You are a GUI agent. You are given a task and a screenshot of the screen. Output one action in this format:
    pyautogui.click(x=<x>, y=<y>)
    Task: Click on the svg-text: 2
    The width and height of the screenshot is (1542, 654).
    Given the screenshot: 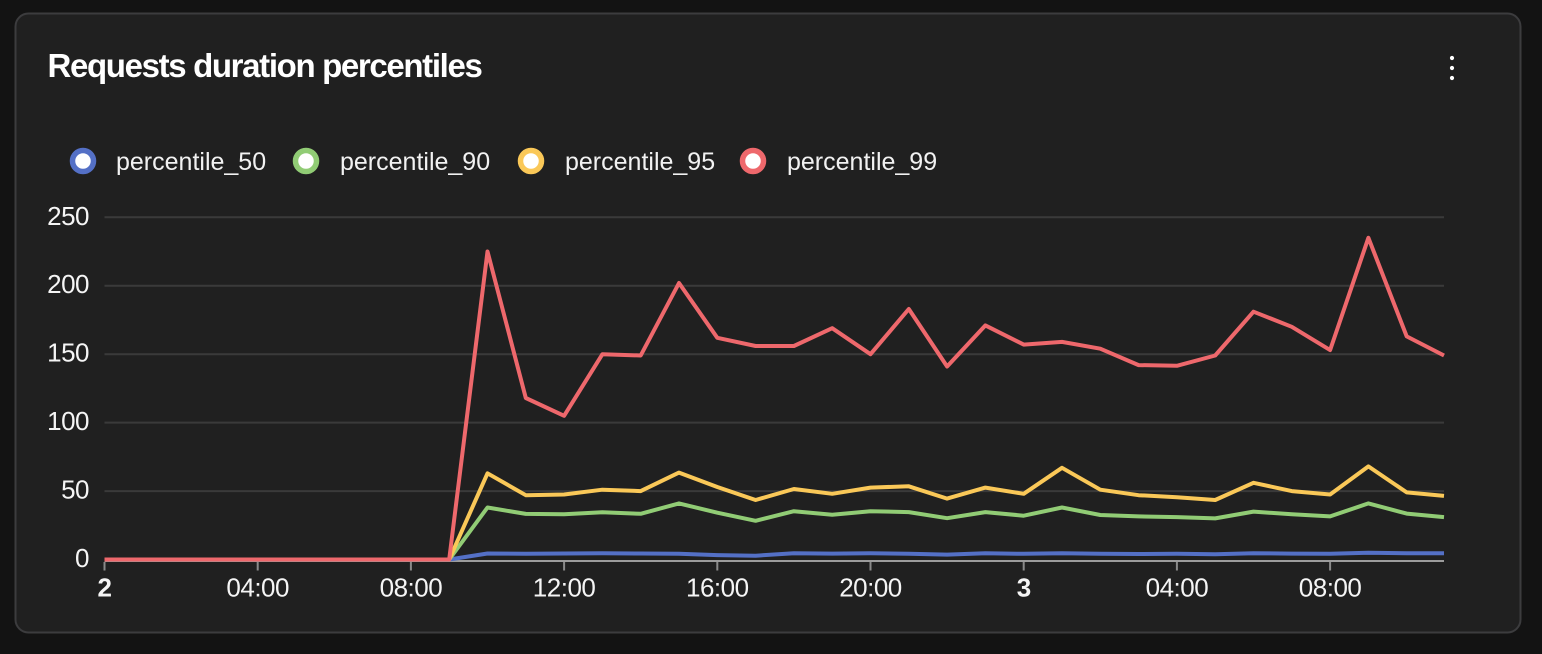 What is the action you would take?
    pyautogui.click(x=105, y=588)
    